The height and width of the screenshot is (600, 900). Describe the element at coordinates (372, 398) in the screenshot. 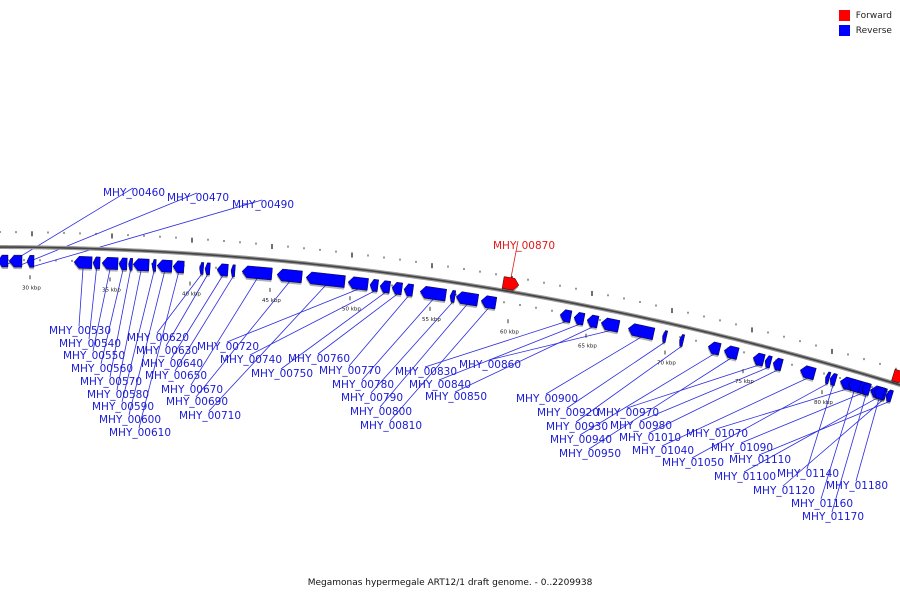

I see `gene-label: MHY_00790` at that location.